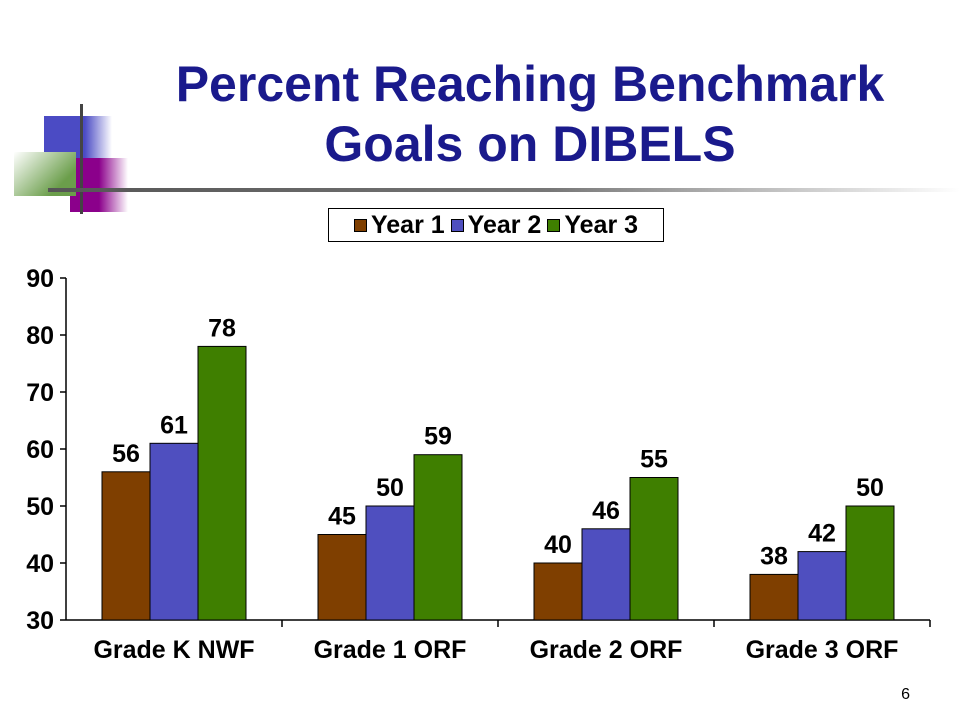 The height and width of the screenshot is (720, 960). What do you see at coordinates (606, 511) in the screenshot?
I see `data-label: 46` at bounding box center [606, 511].